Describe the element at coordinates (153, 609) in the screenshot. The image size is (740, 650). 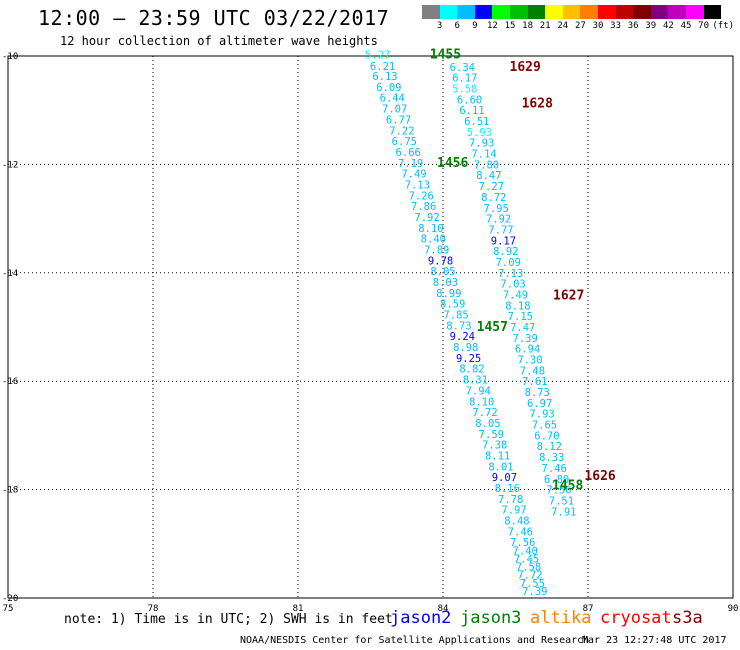
I see `x-tick-label: 78` at that location.